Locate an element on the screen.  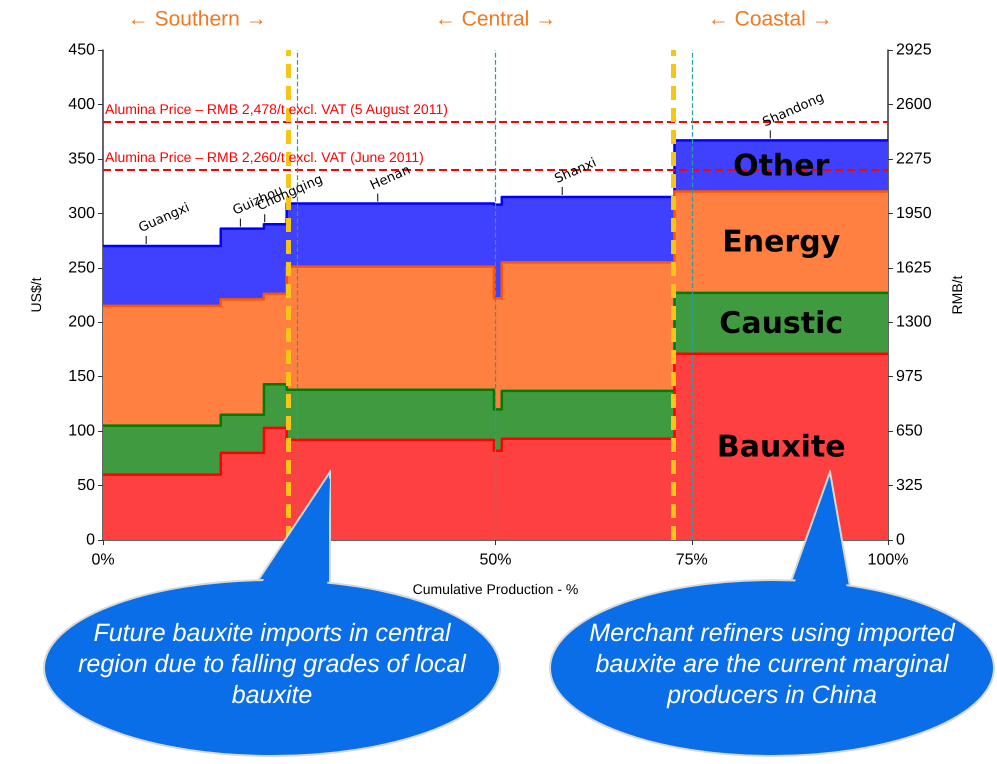
y2-axis-title: RMB/t is located at coordinates (957, 294).